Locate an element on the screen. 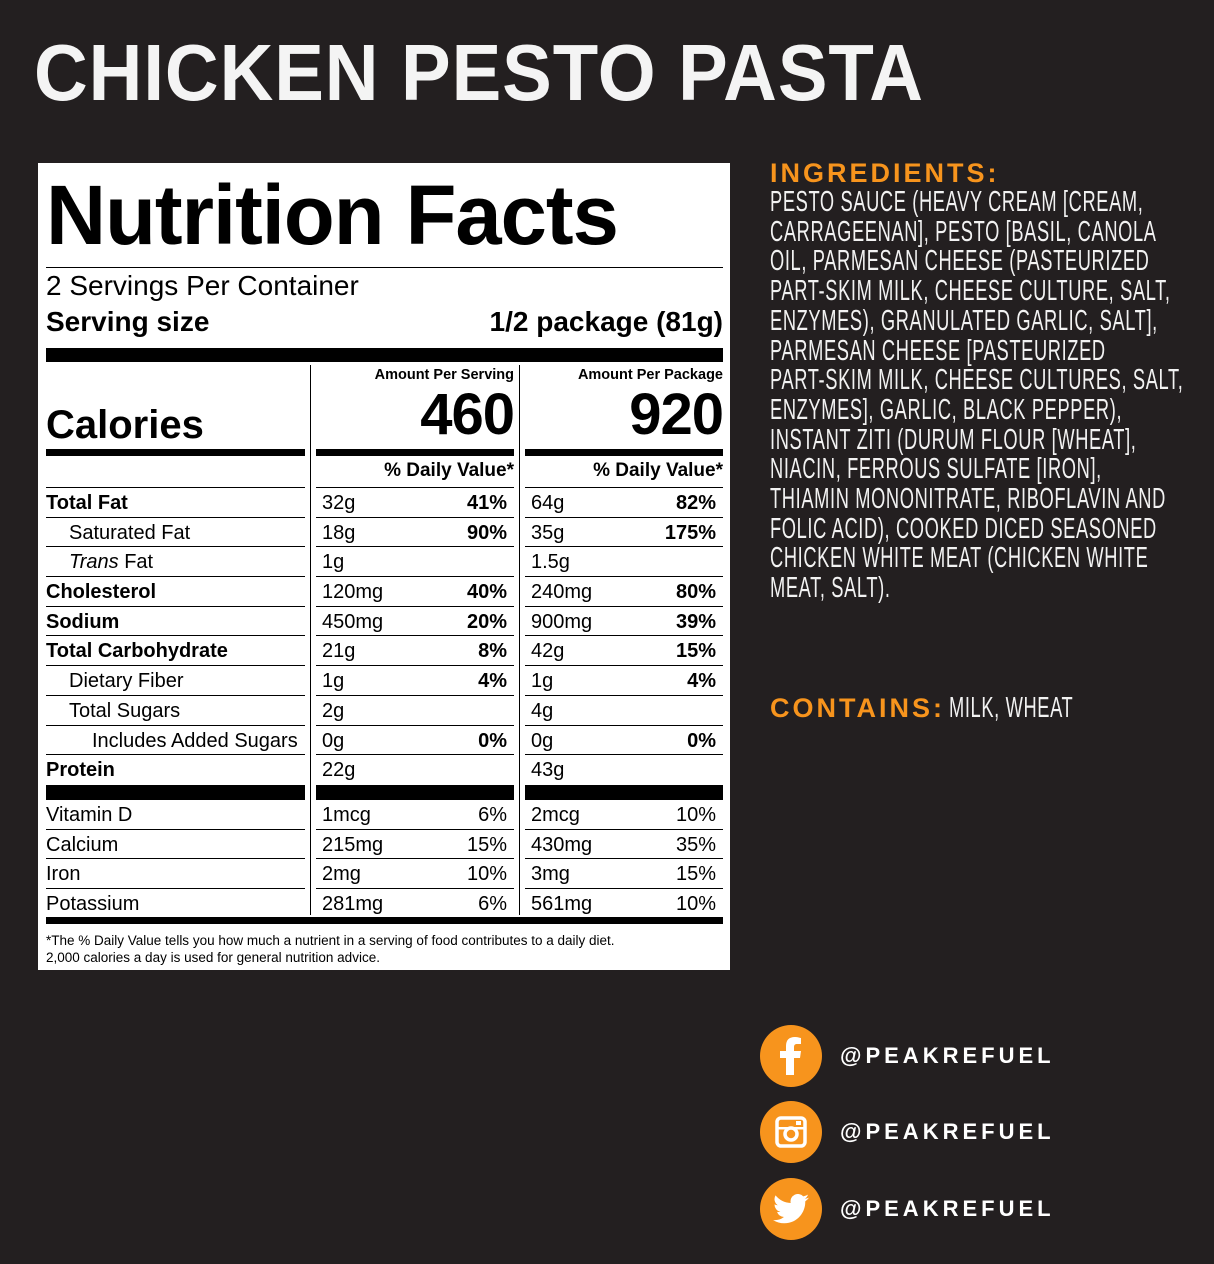 This screenshot has width=1214, height=1264. ingredients-line: ENZYMES), GRANULATED GARLIC, SALT], is located at coordinates (964, 320).